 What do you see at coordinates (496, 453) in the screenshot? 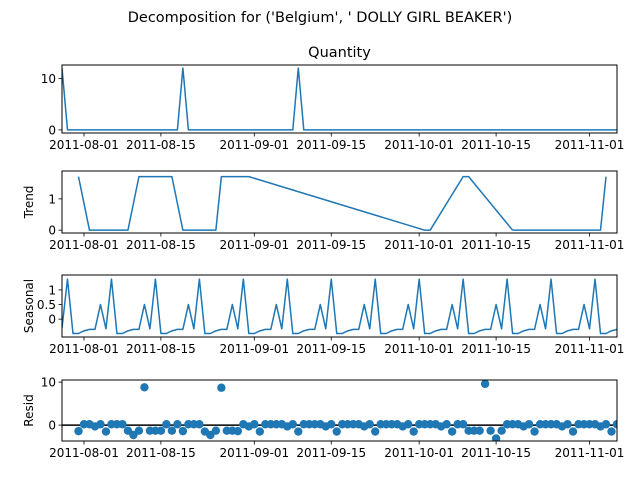
I see `resid-xtick-label: 2011-10-15` at bounding box center [496, 453].